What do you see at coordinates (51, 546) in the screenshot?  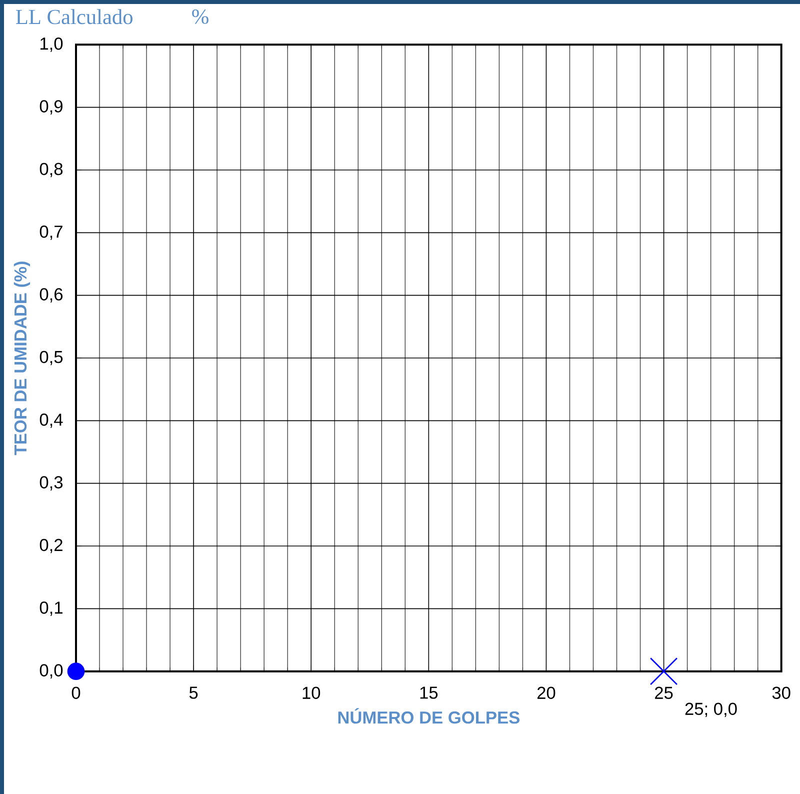 I see `y-tick-label: 0,2` at bounding box center [51, 546].